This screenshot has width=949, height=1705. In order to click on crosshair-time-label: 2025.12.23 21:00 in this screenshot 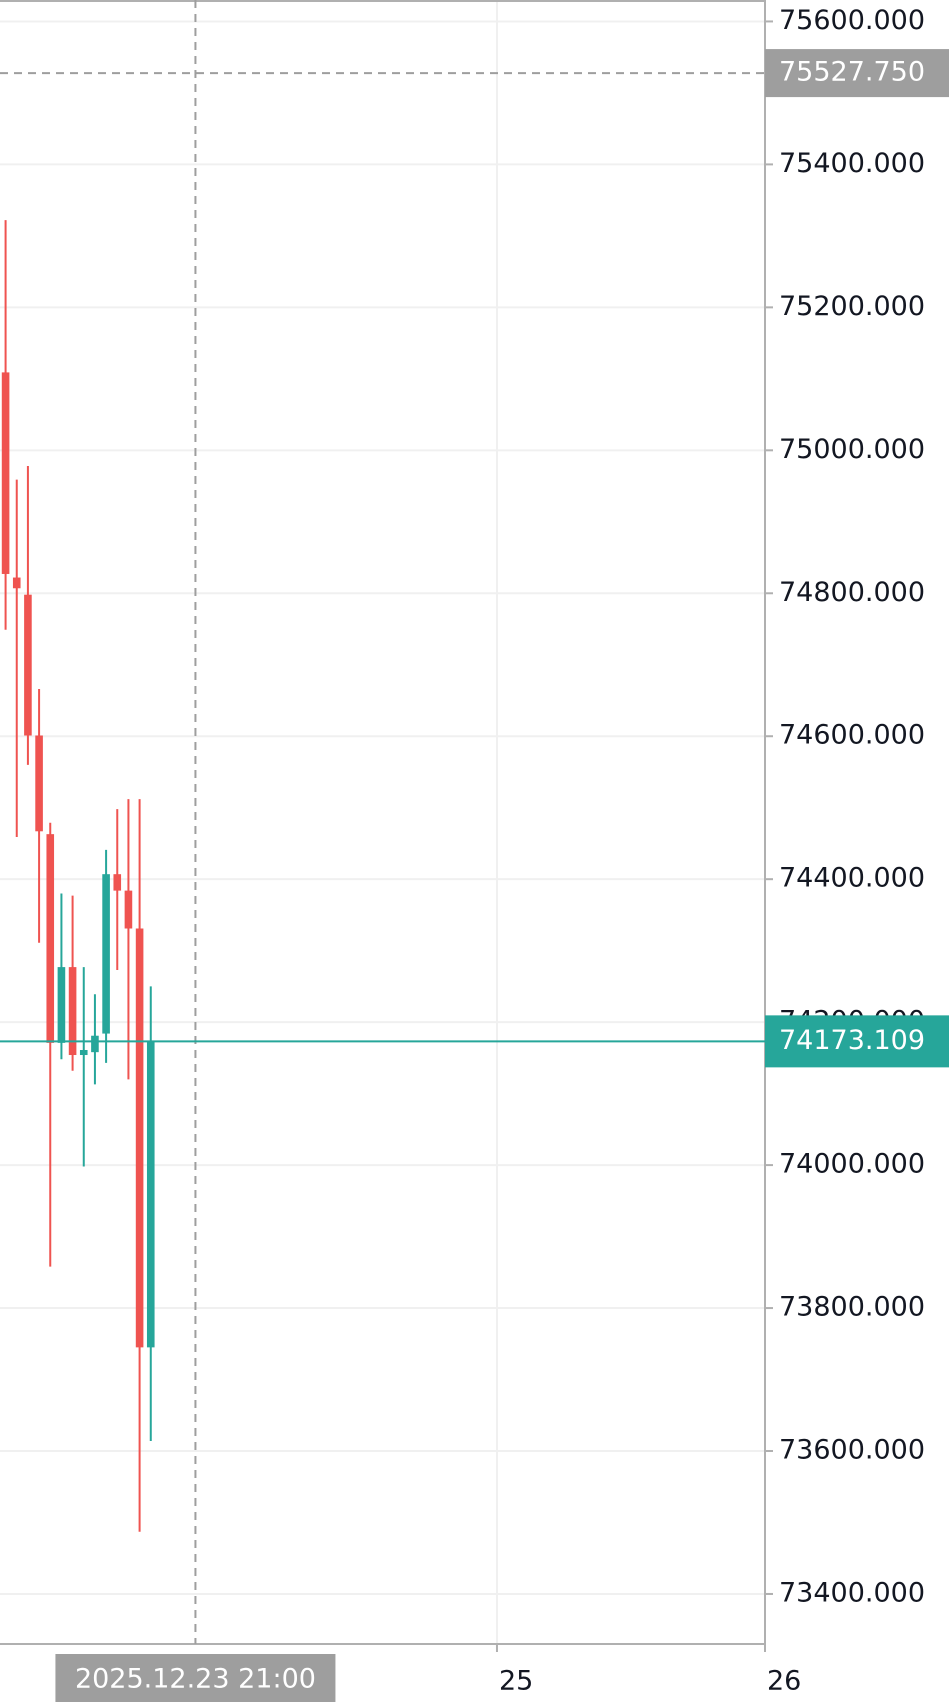, I will do `click(195, 1679)`.